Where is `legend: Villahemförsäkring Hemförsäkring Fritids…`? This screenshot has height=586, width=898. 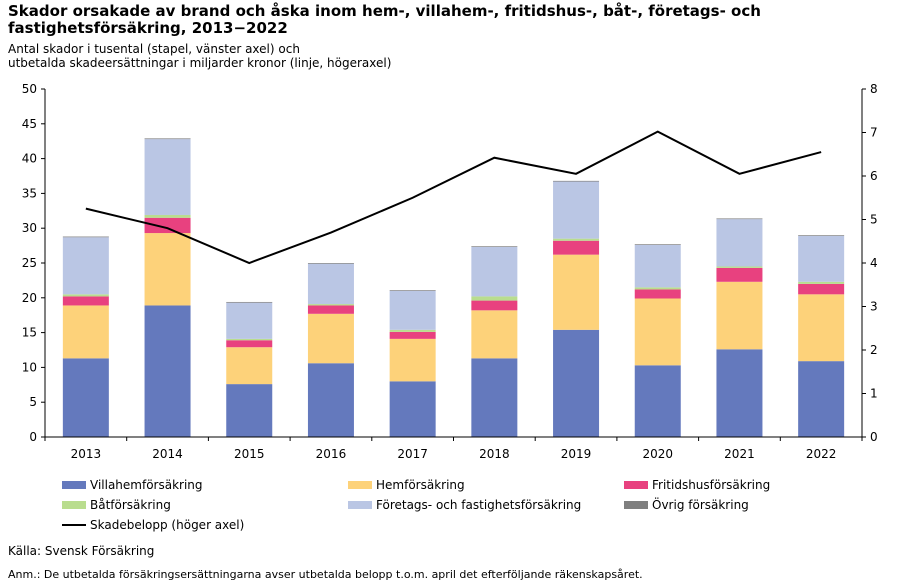 legend: Villahemförsäkring Hemförsäkring Fritids… is located at coordinates (462, 508).